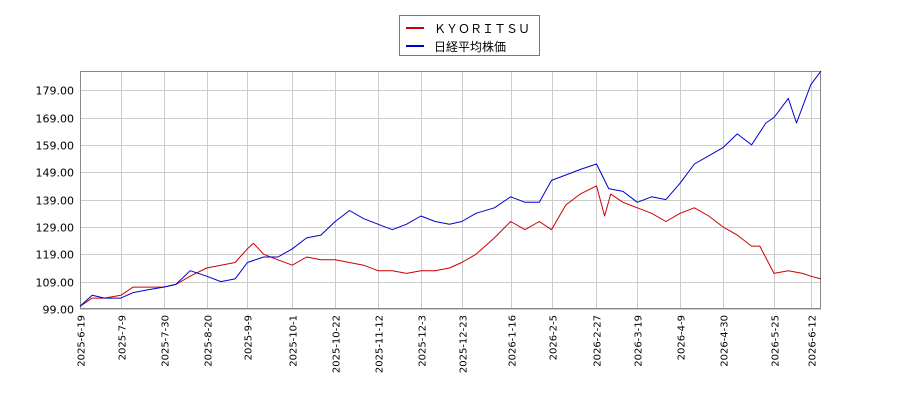  What do you see at coordinates (554, 337) in the screenshot?
I see `x-tick-label: 2026-2-5` at bounding box center [554, 337].